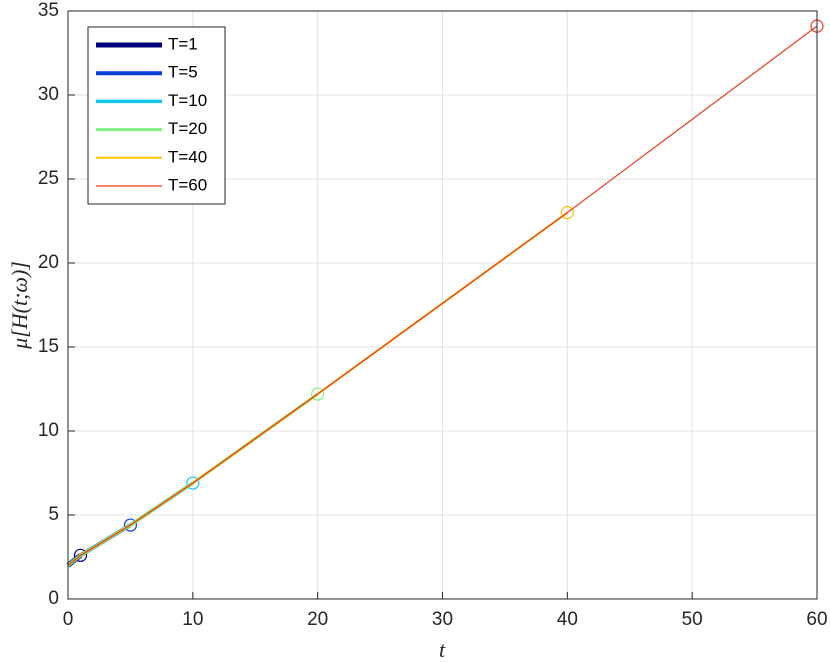  What do you see at coordinates (442, 649) in the screenshot?
I see `x-axis-label: t` at bounding box center [442, 649].